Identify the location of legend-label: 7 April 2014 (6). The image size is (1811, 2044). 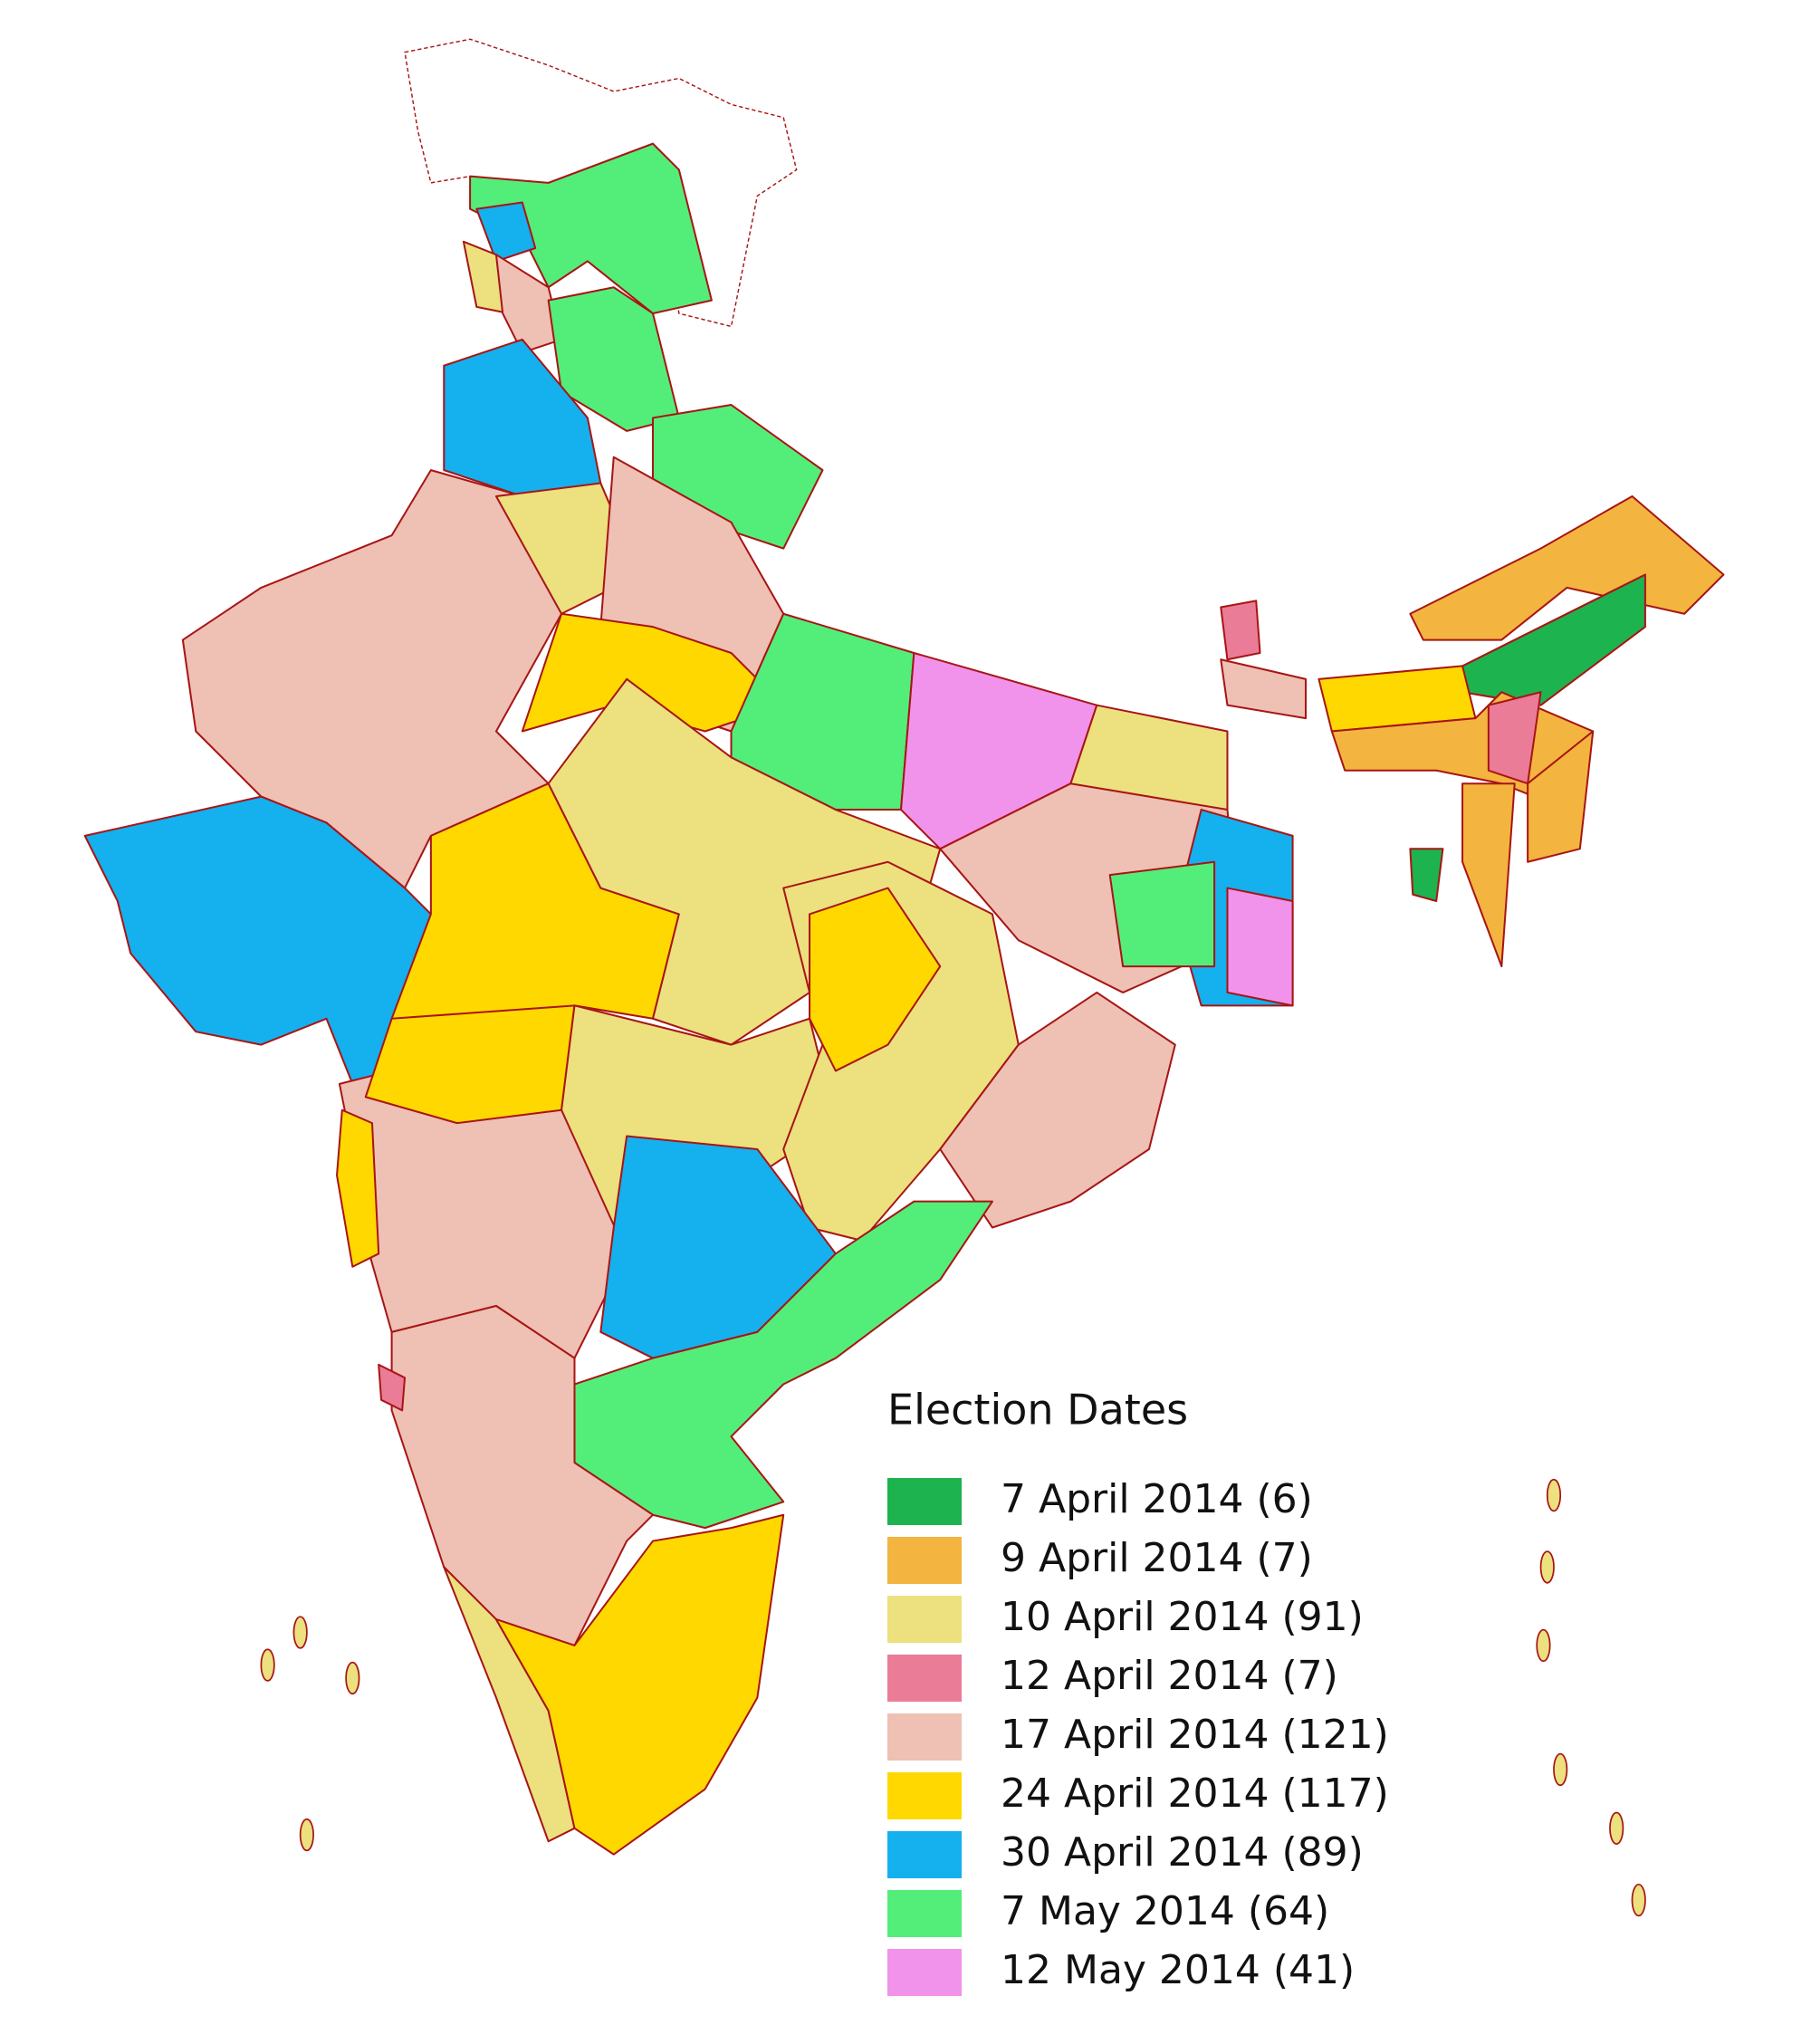
(1157, 1499).